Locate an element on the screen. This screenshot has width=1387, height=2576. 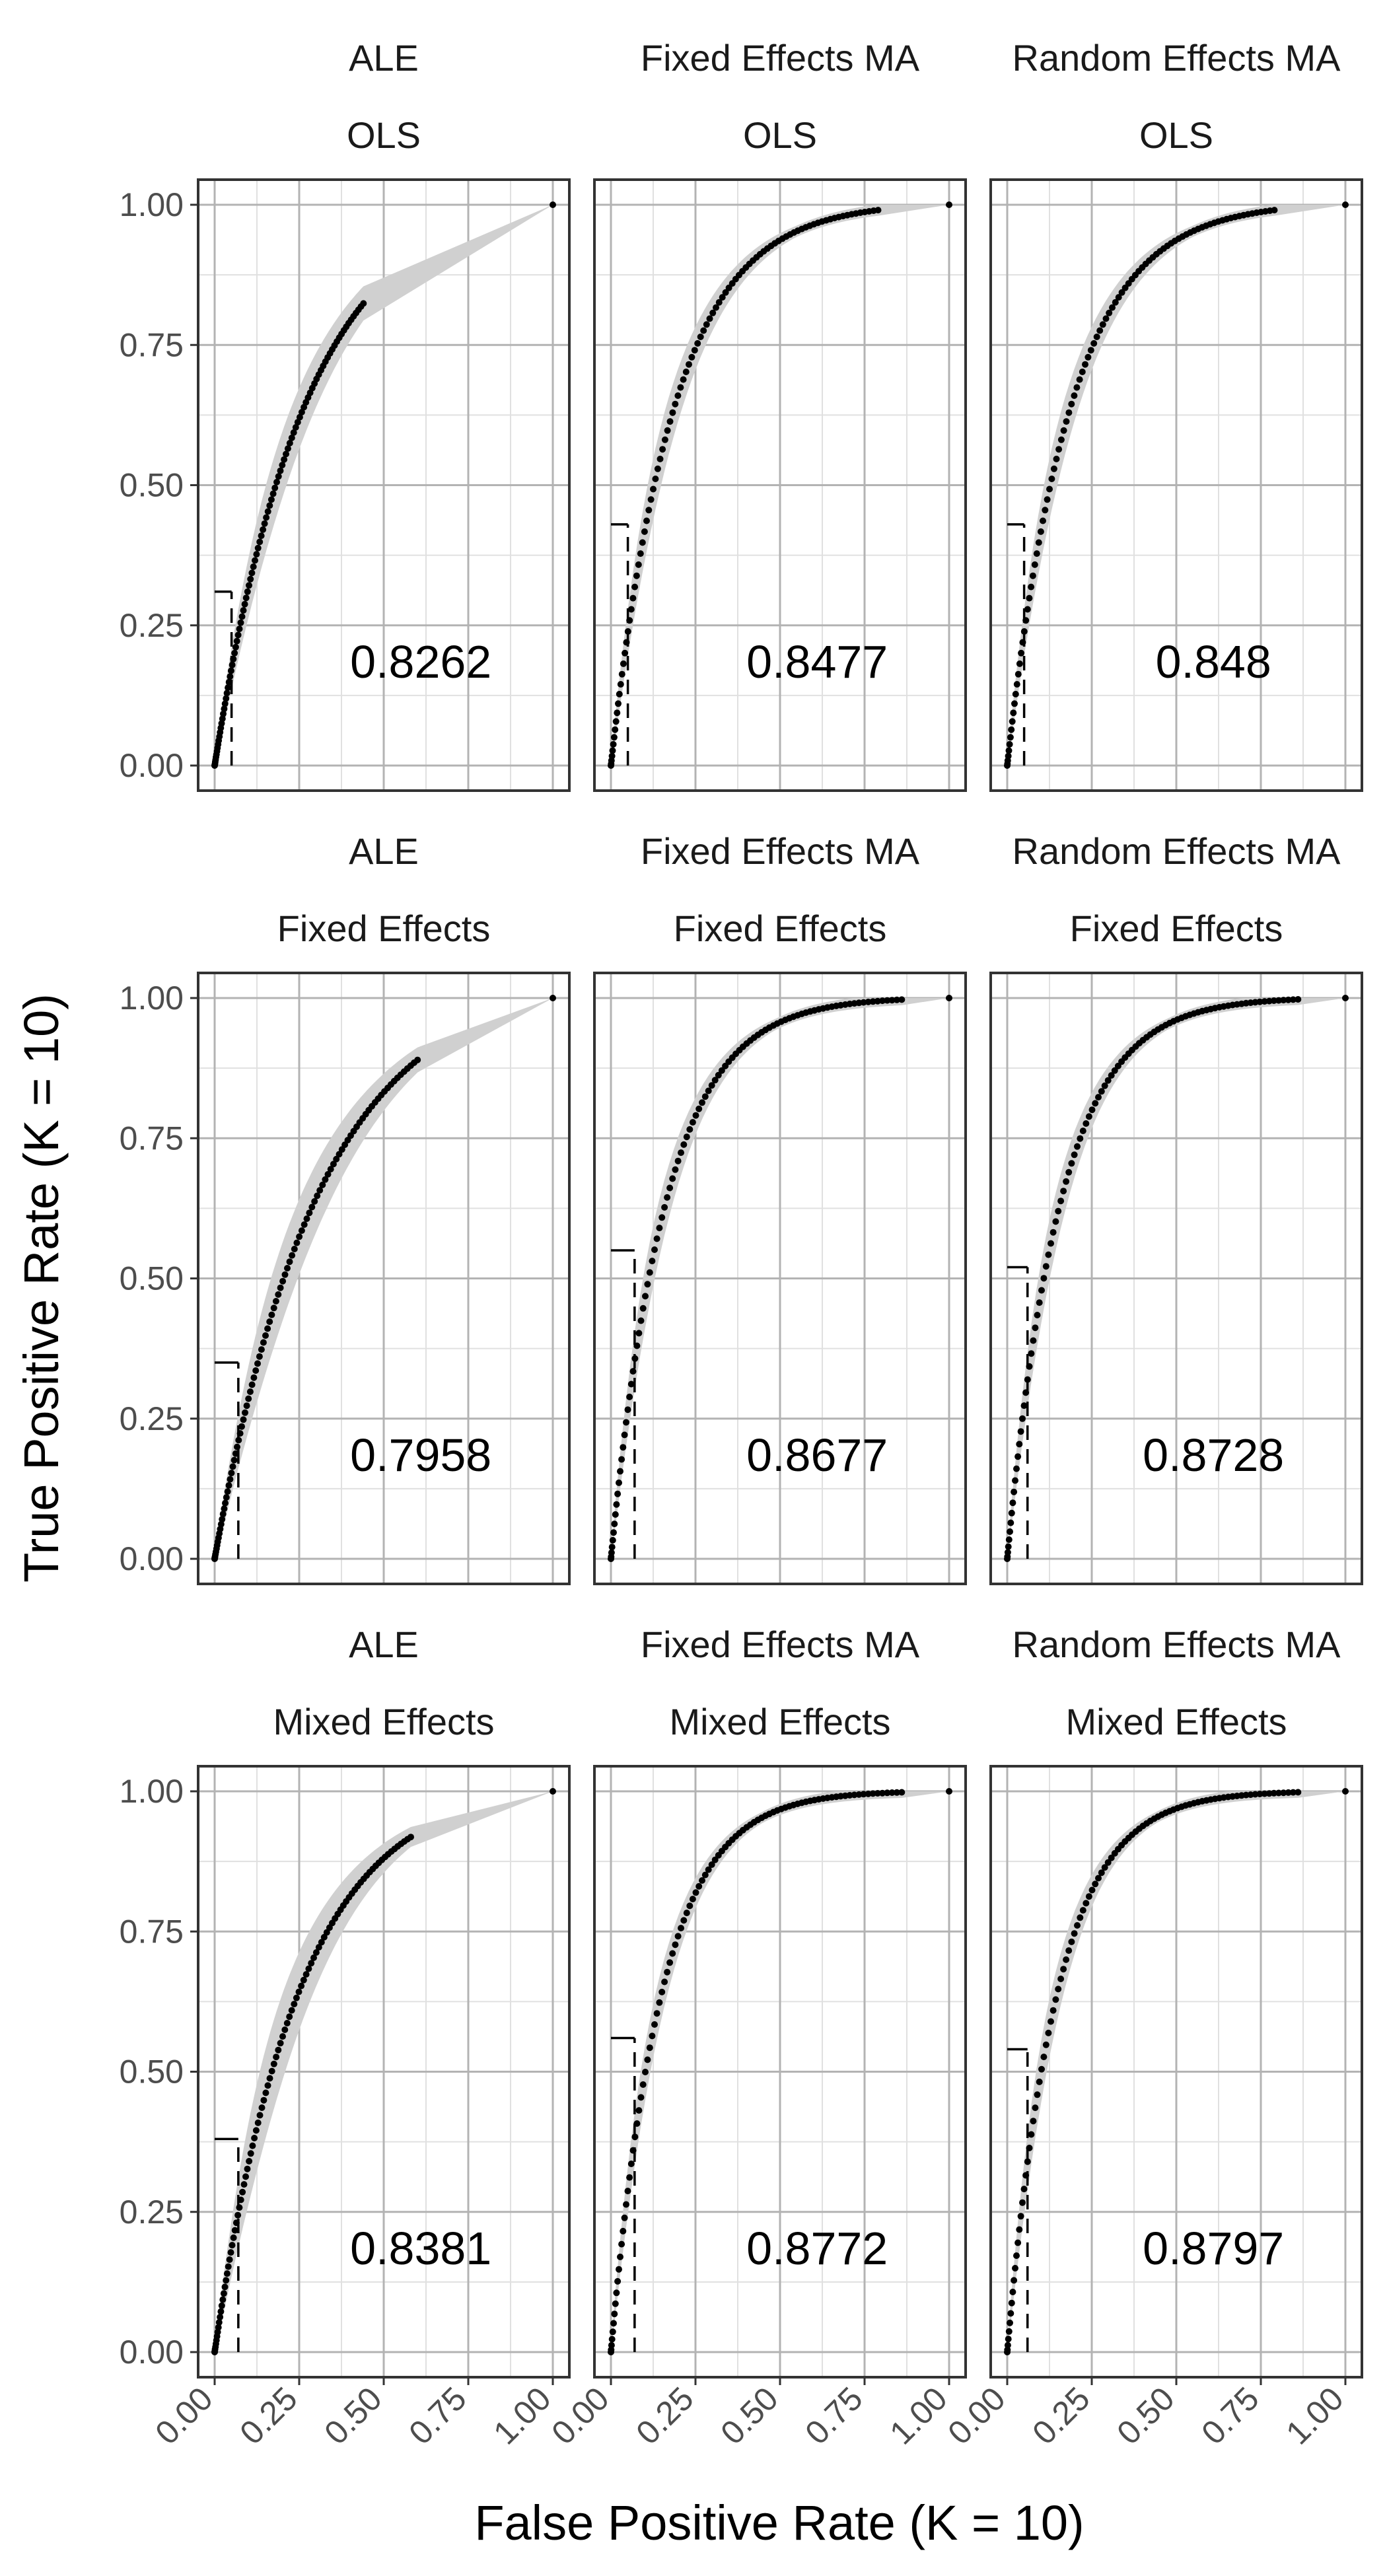
confidence-band is located at coordinates (384, 486).